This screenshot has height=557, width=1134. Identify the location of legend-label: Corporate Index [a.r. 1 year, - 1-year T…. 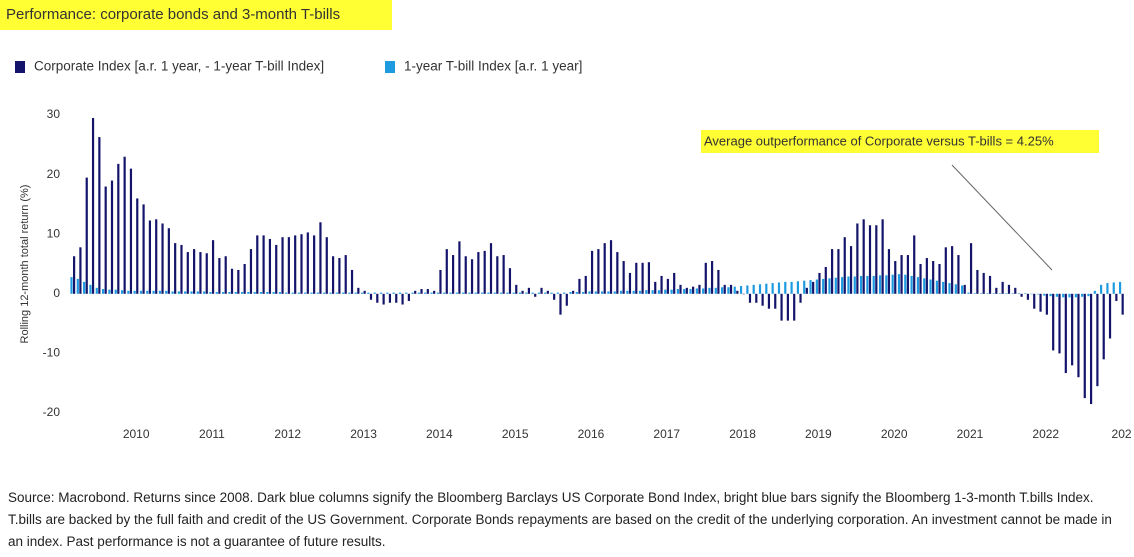
(179, 66).